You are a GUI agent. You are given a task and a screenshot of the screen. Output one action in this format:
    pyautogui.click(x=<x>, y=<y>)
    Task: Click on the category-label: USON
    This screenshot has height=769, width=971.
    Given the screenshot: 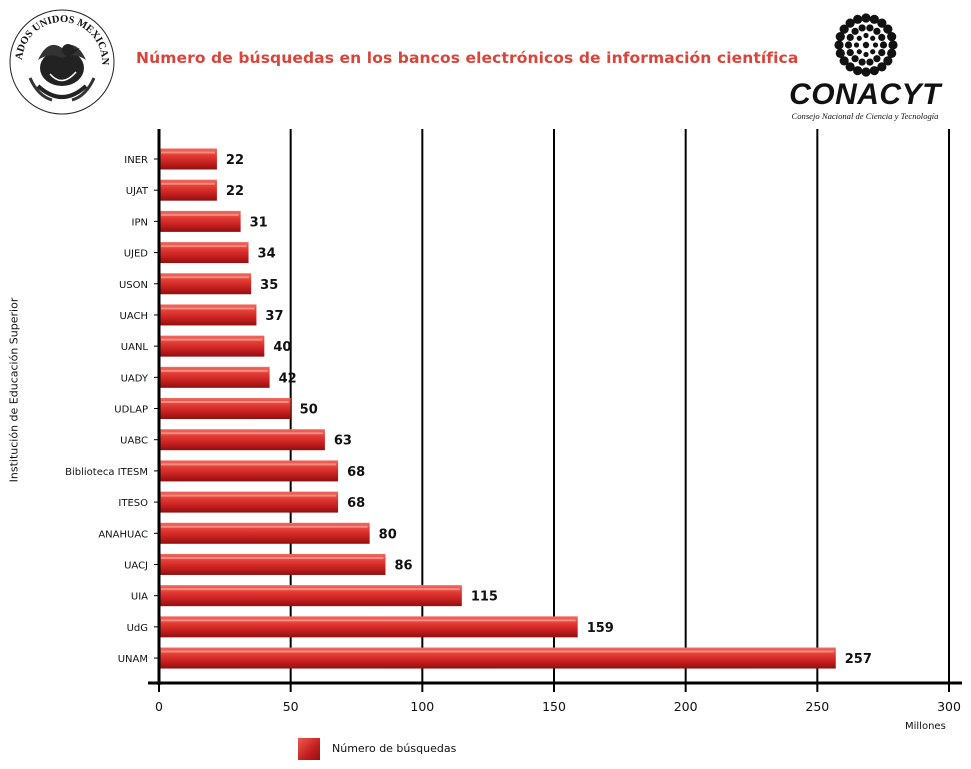 What is the action you would take?
    pyautogui.click(x=133, y=285)
    